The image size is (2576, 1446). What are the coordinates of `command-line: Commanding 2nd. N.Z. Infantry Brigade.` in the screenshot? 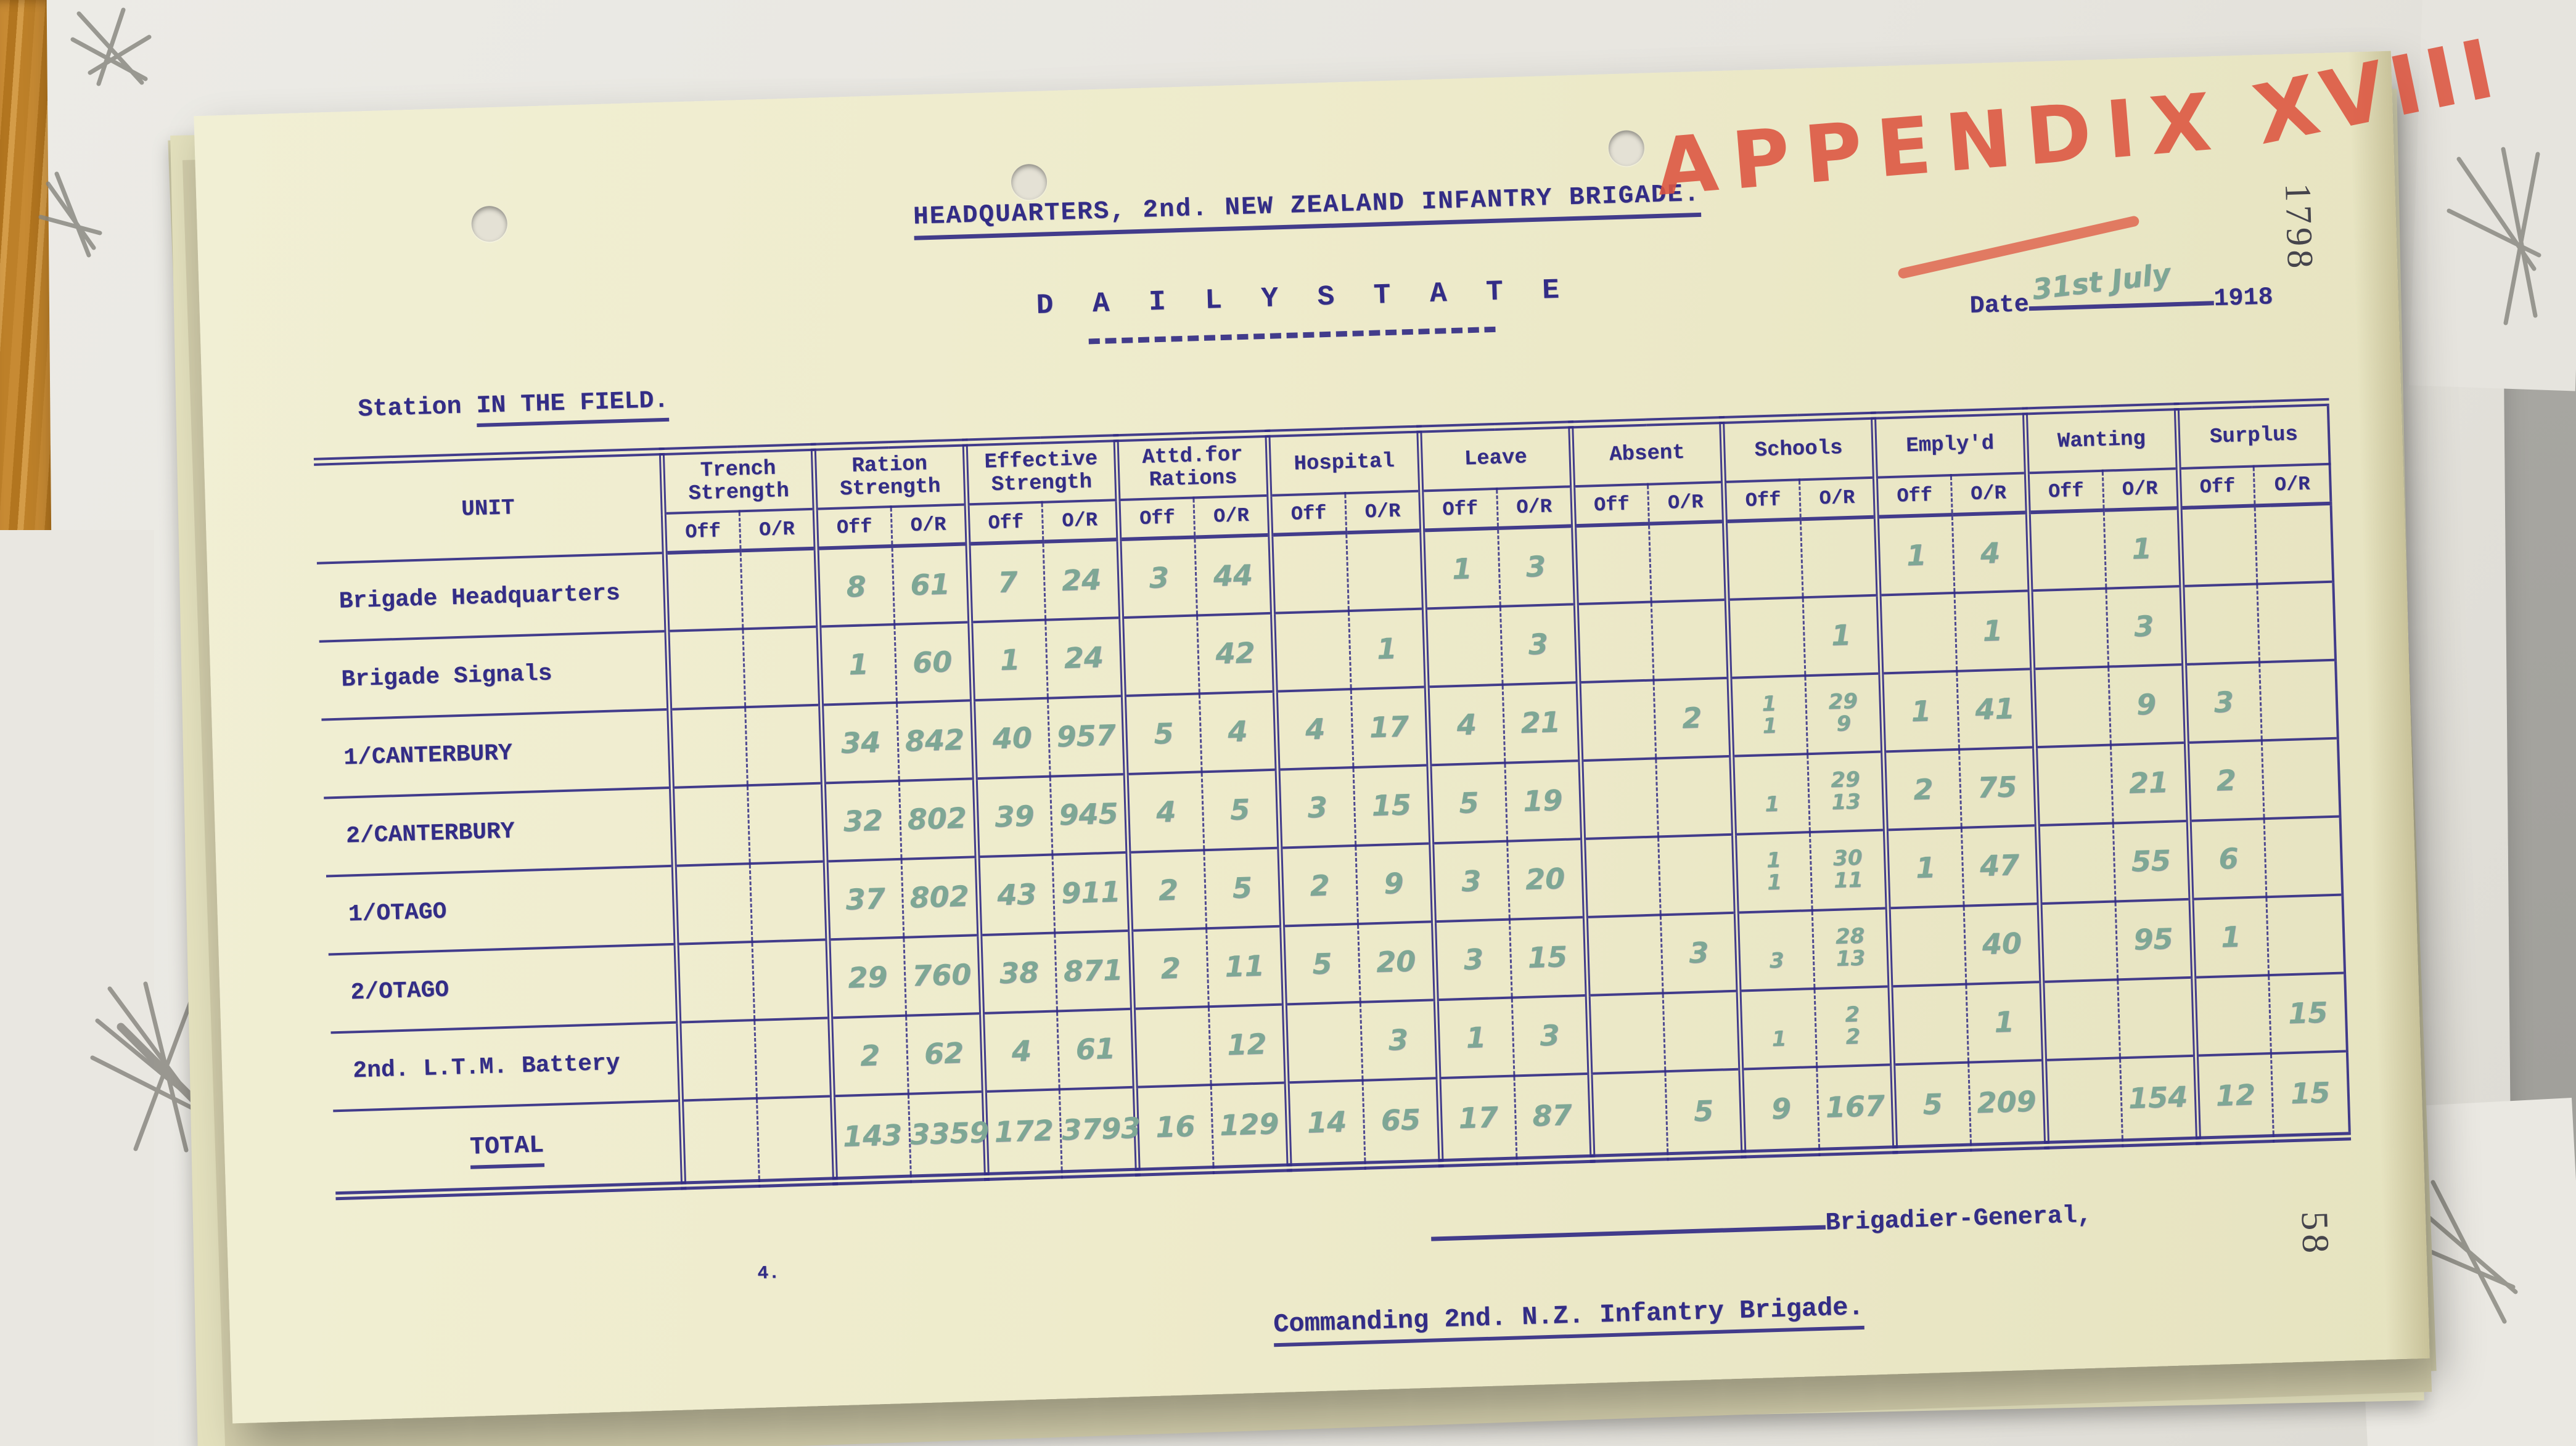 It's located at (1568, 1319).